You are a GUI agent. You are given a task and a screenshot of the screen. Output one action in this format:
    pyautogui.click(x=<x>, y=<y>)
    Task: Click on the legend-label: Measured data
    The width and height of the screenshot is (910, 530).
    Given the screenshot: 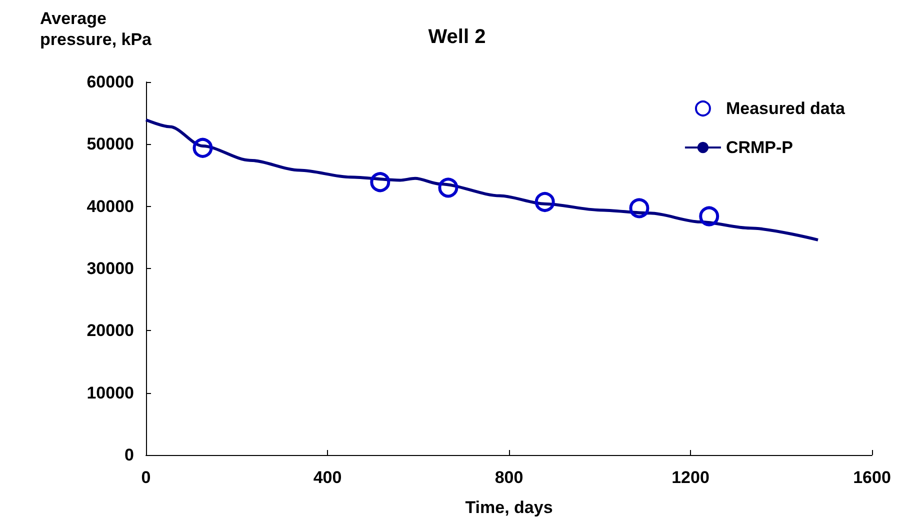 What is the action you would take?
    pyautogui.click(x=786, y=108)
    